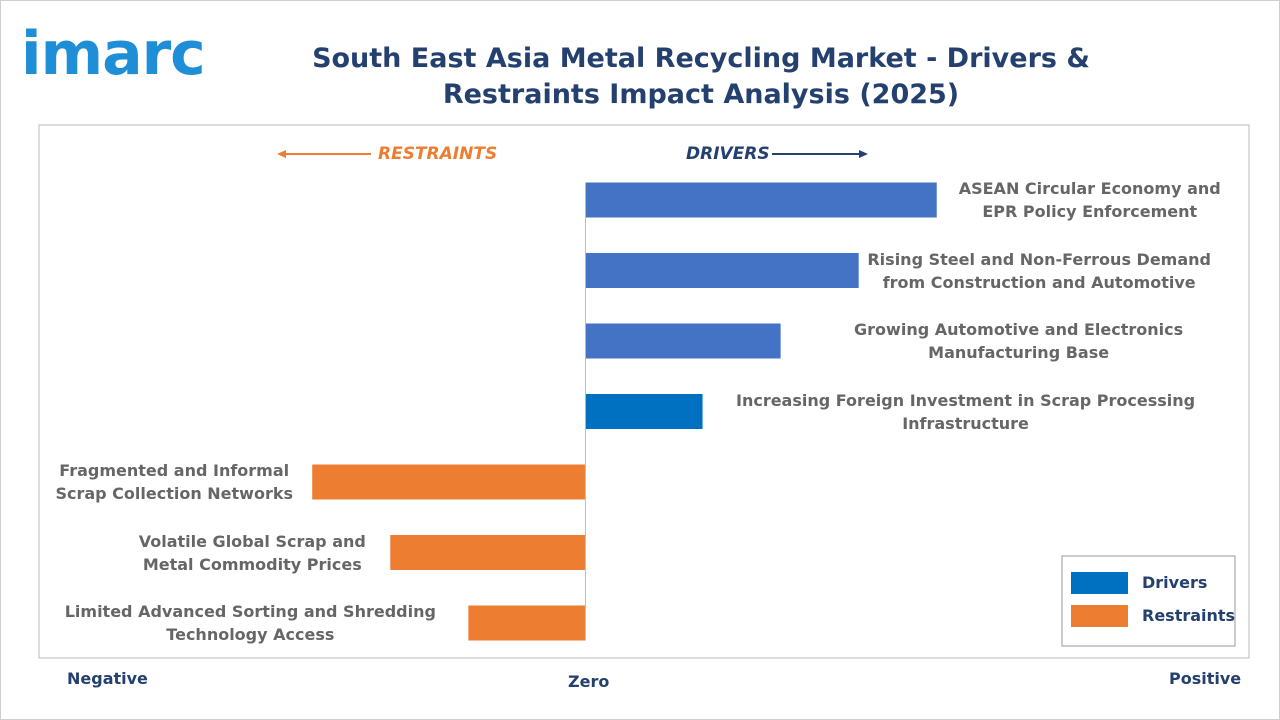 The height and width of the screenshot is (720, 1280). Describe the element at coordinates (728, 154) in the screenshot. I see `drivers-annotation: DRIVERS` at that location.